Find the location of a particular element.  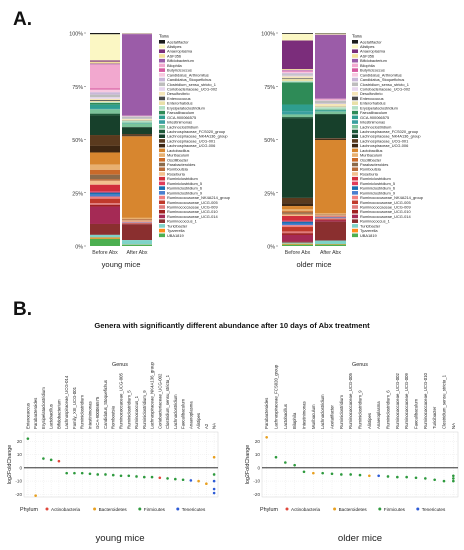

data-point-A2 is located at coordinates (206, 484).